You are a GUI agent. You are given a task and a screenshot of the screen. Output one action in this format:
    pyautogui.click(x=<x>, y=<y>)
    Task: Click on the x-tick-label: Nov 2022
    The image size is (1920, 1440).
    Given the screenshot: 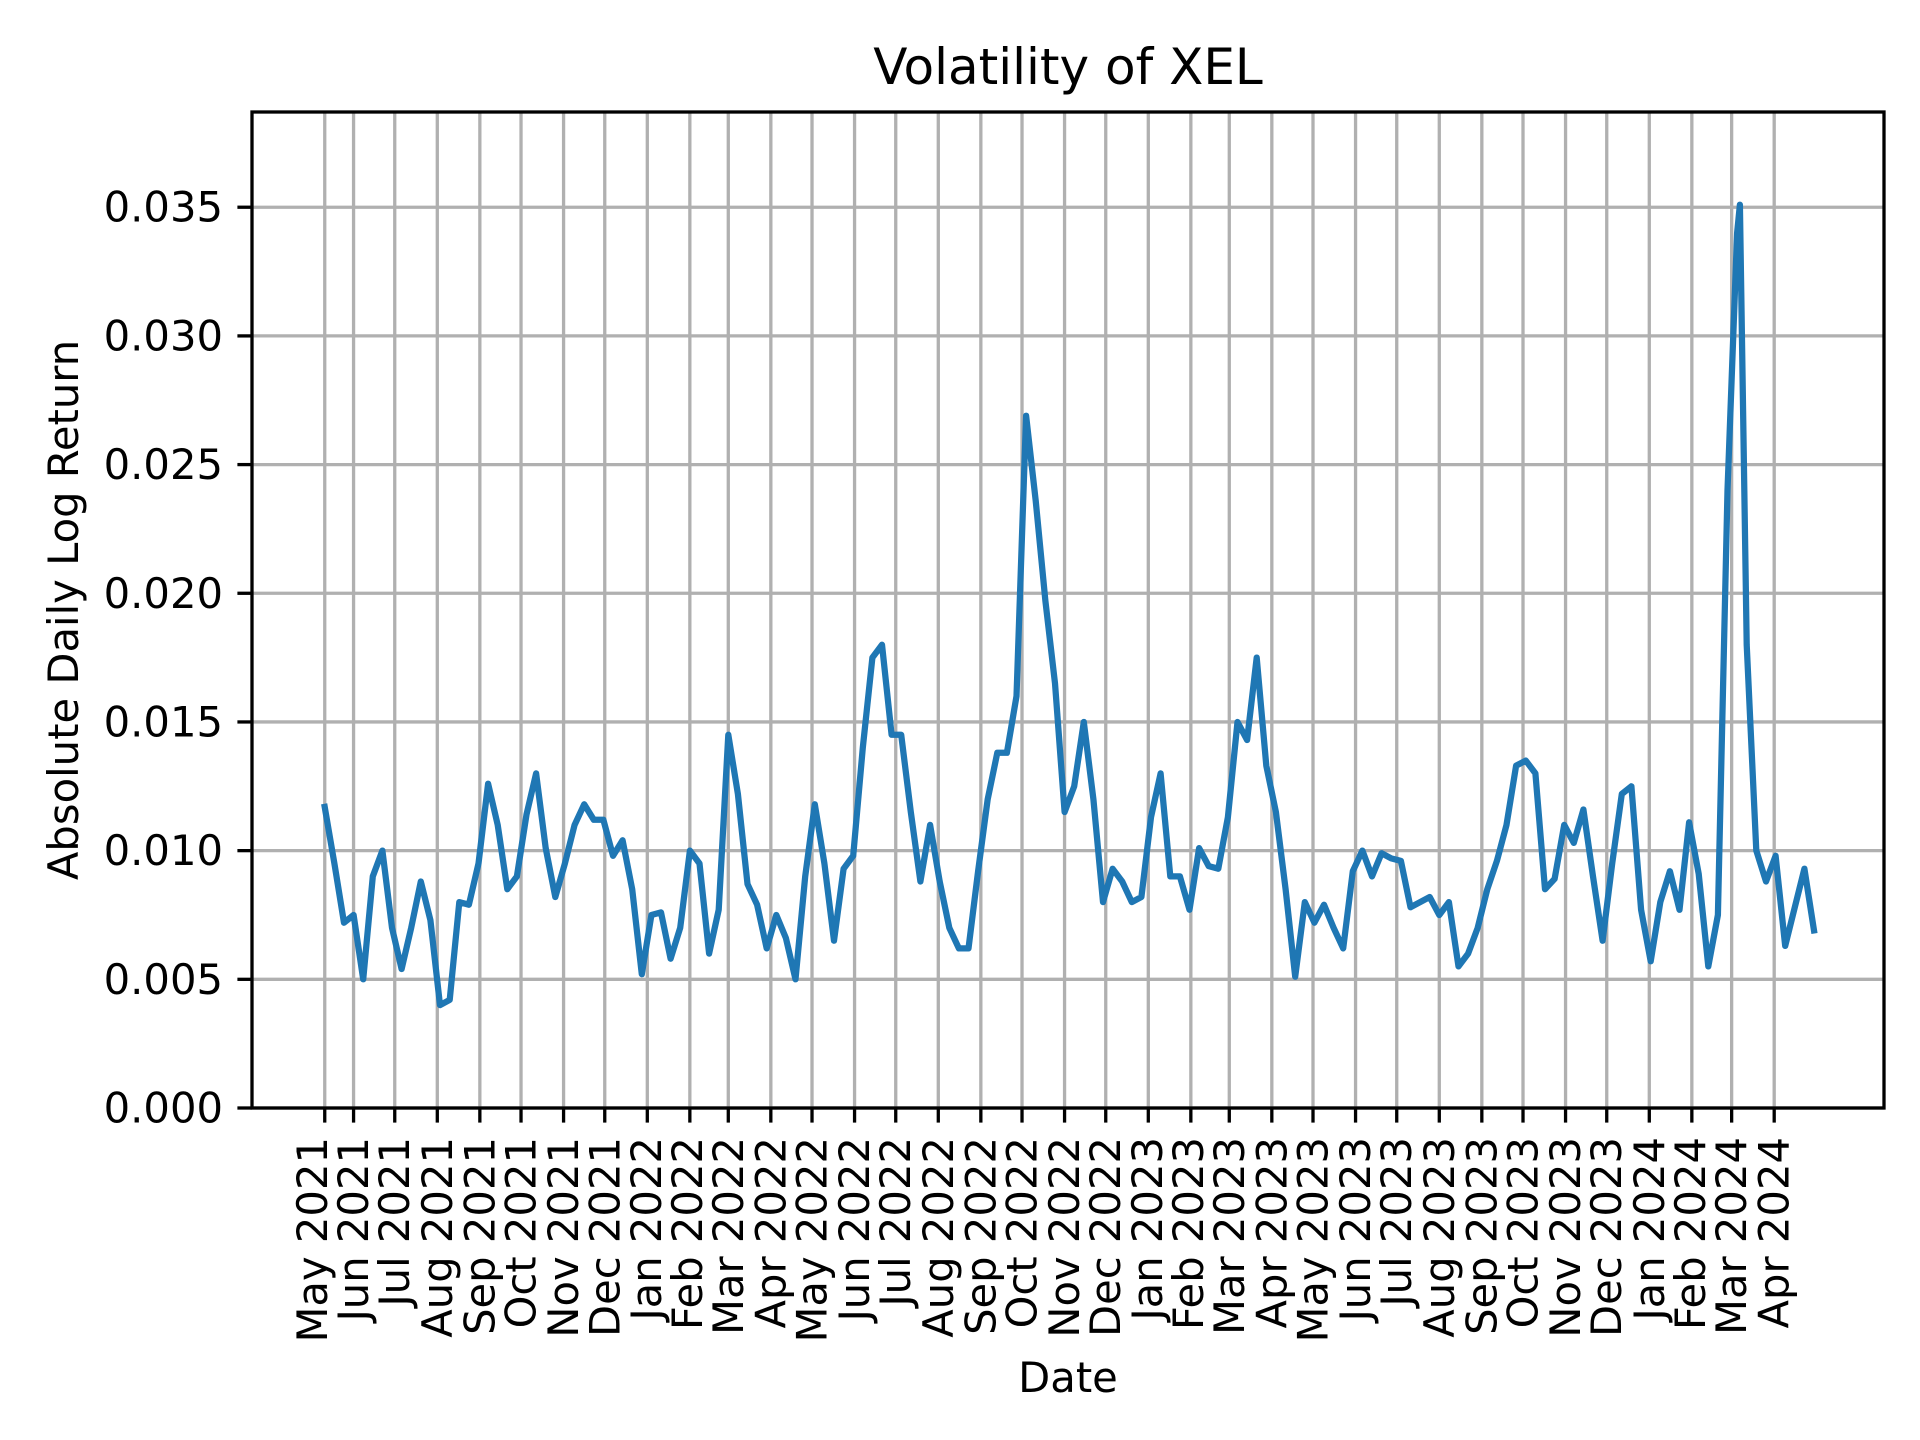 What is the action you would take?
    pyautogui.click(x=1064, y=1237)
    